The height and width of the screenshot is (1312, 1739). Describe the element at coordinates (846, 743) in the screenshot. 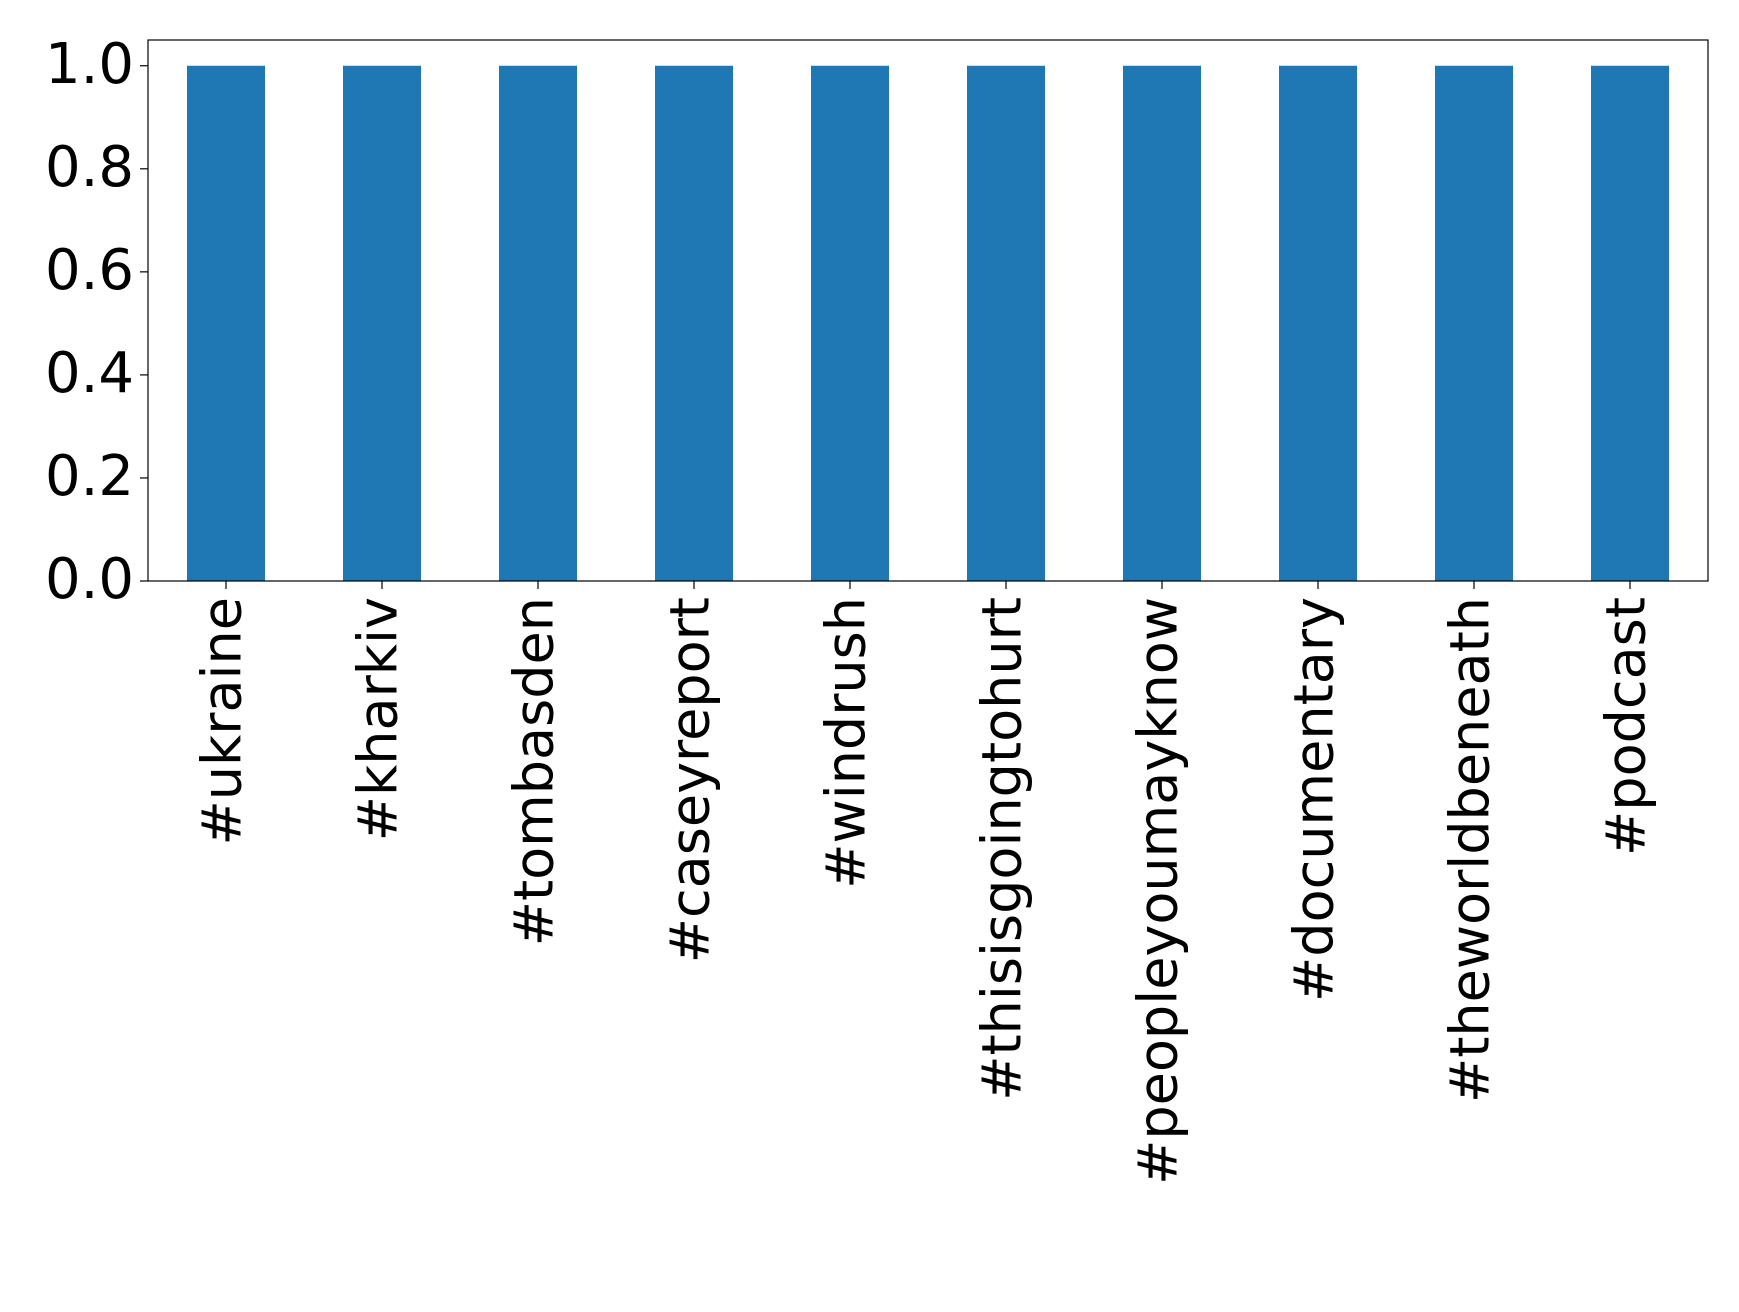

I see `x-tick-label: #windrush` at that location.